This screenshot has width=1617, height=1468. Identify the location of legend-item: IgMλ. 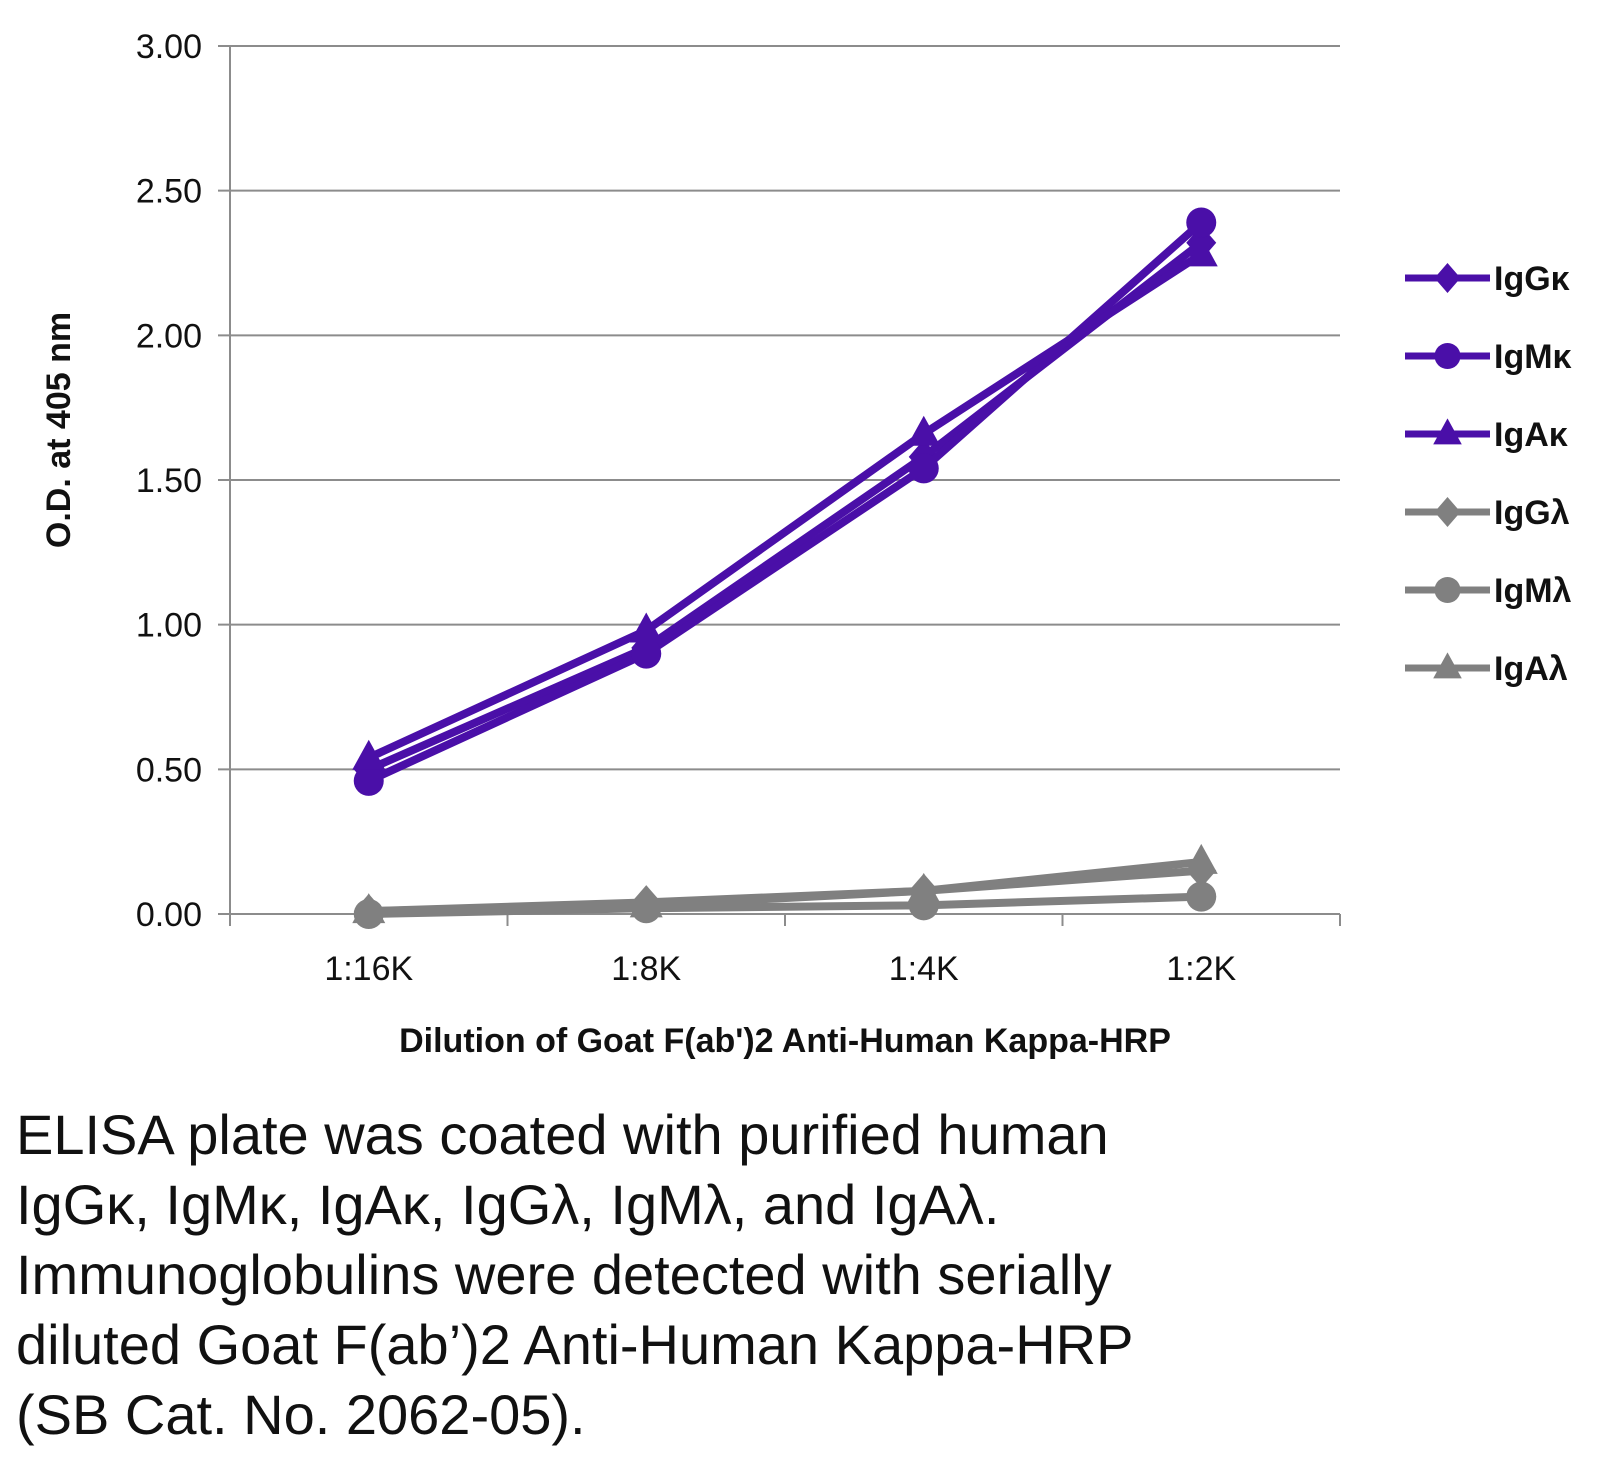
(1488, 591).